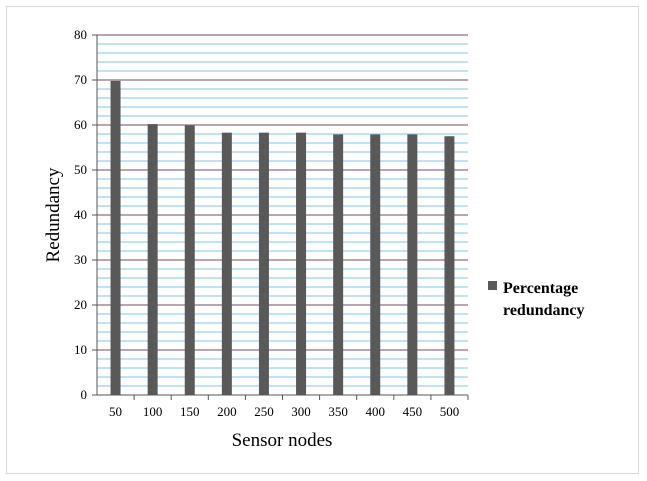 This screenshot has height=481, width=647. What do you see at coordinates (80, 79) in the screenshot?
I see `y-tick-label: 70` at bounding box center [80, 79].